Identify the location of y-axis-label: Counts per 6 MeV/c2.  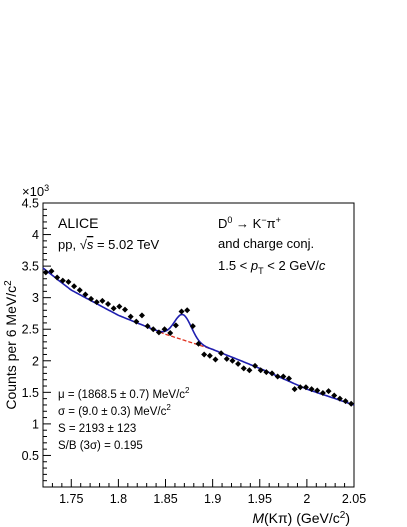
(11, 345).